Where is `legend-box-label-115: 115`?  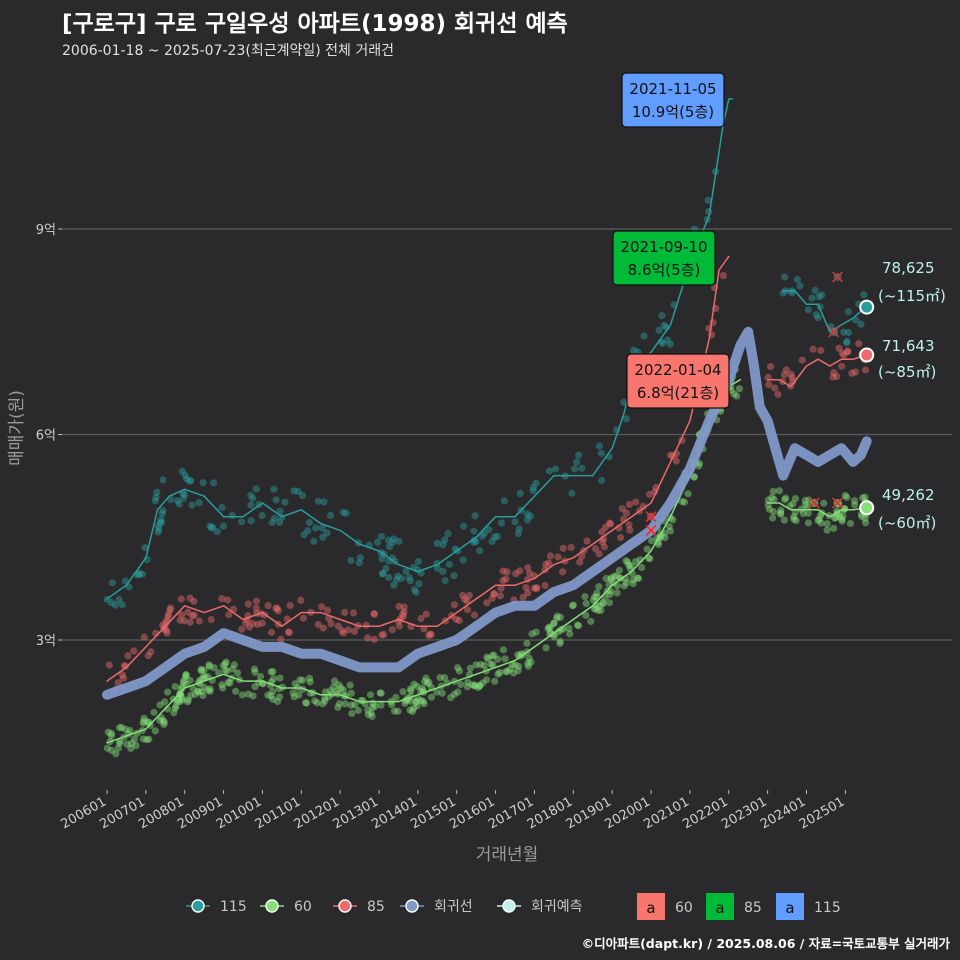 legend-box-label-115: 115 is located at coordinates (827, 908).